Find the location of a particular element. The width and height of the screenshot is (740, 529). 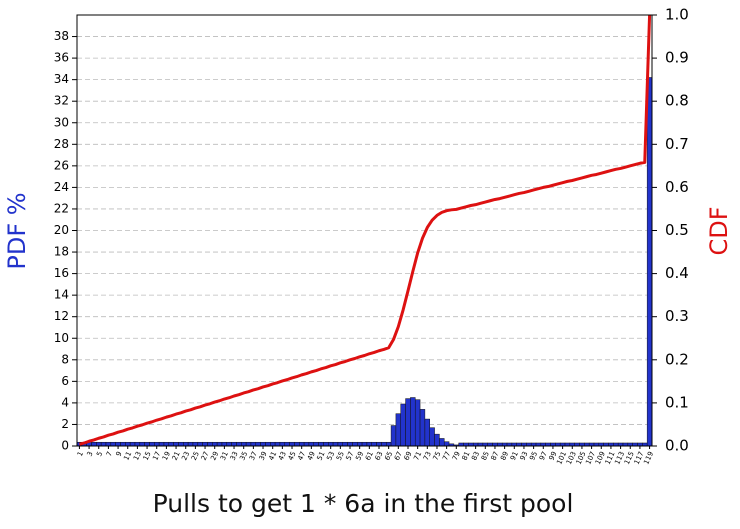

x-tick-label: 29 is located at coordinates (214, 455).